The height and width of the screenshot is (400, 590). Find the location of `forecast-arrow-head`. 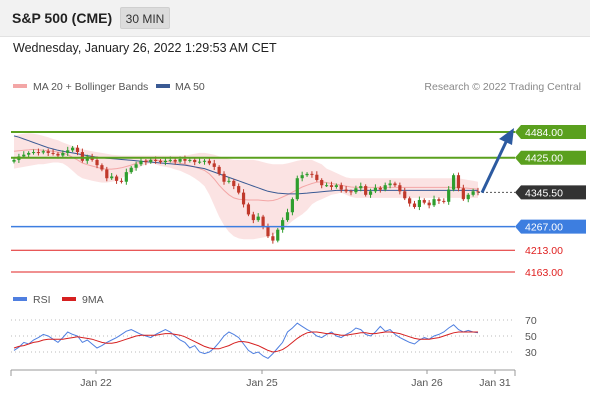

forecast-arrow-head is located at coordinates (506, 136).